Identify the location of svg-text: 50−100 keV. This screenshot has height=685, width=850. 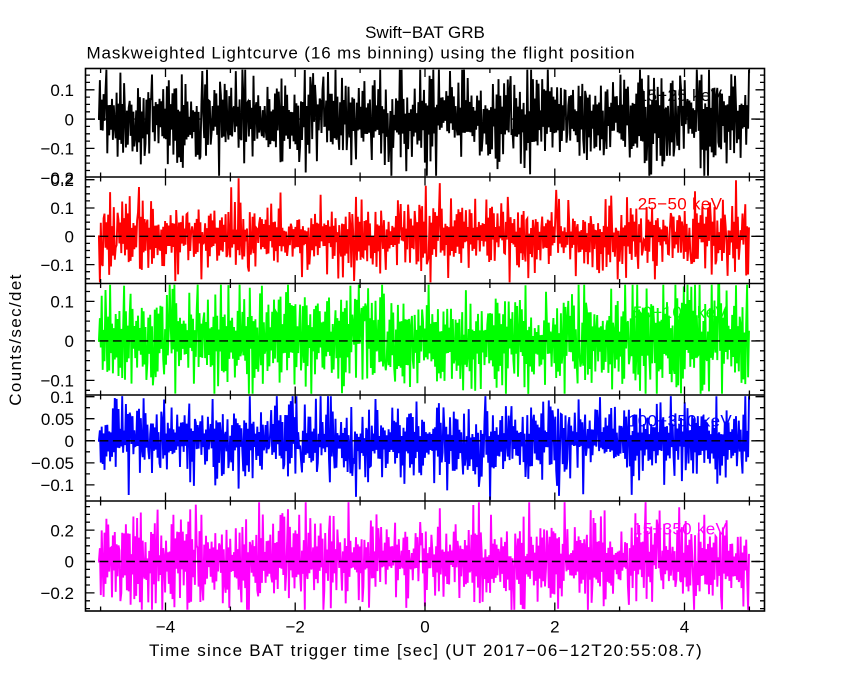
(680, 312).